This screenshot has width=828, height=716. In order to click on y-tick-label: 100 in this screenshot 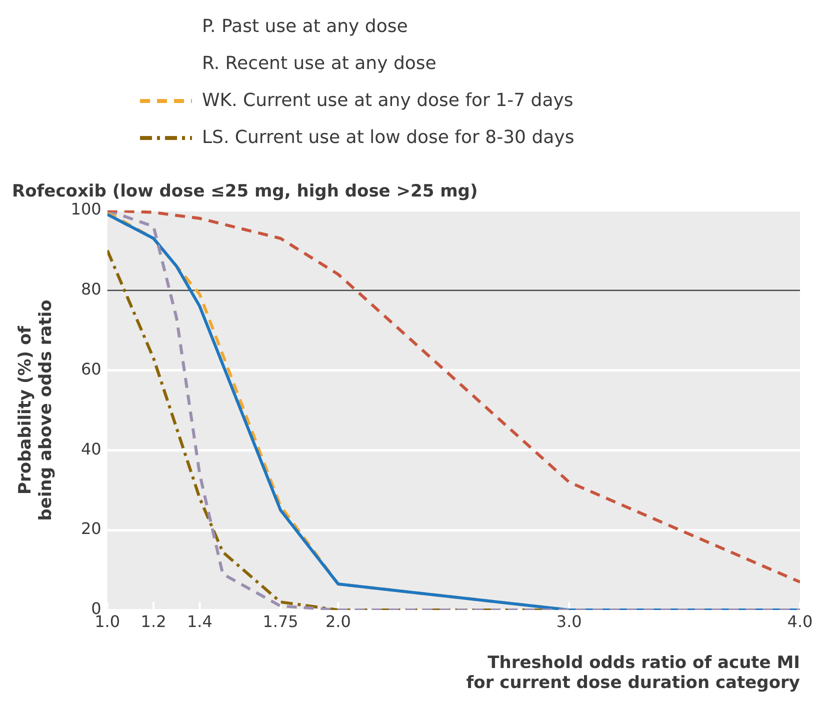, I will do `click(86, 209)`.